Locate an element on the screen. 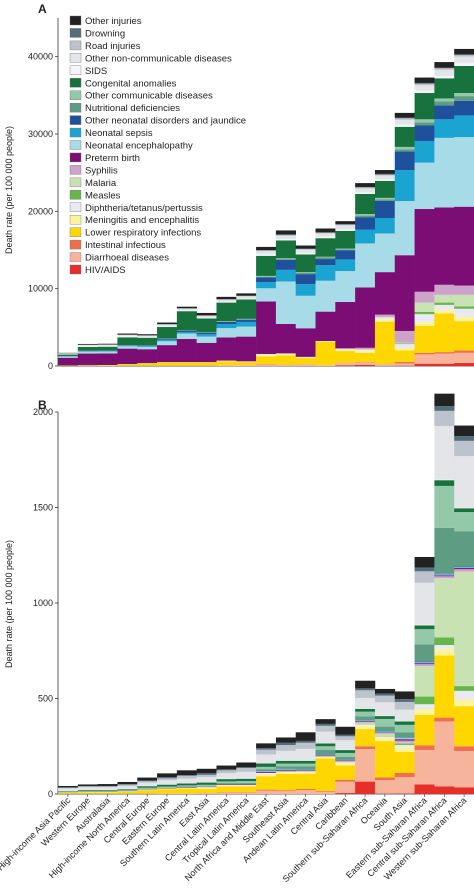  legend-label: Preterm birth is located at coordinates (112, 158).